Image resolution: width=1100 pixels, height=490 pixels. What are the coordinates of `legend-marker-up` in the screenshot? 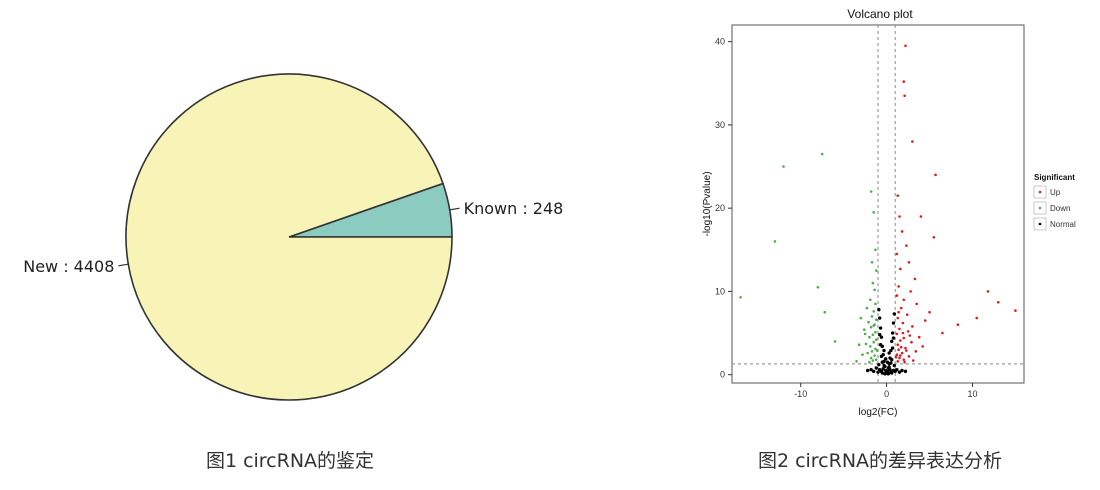 It's located at (1040, 192).